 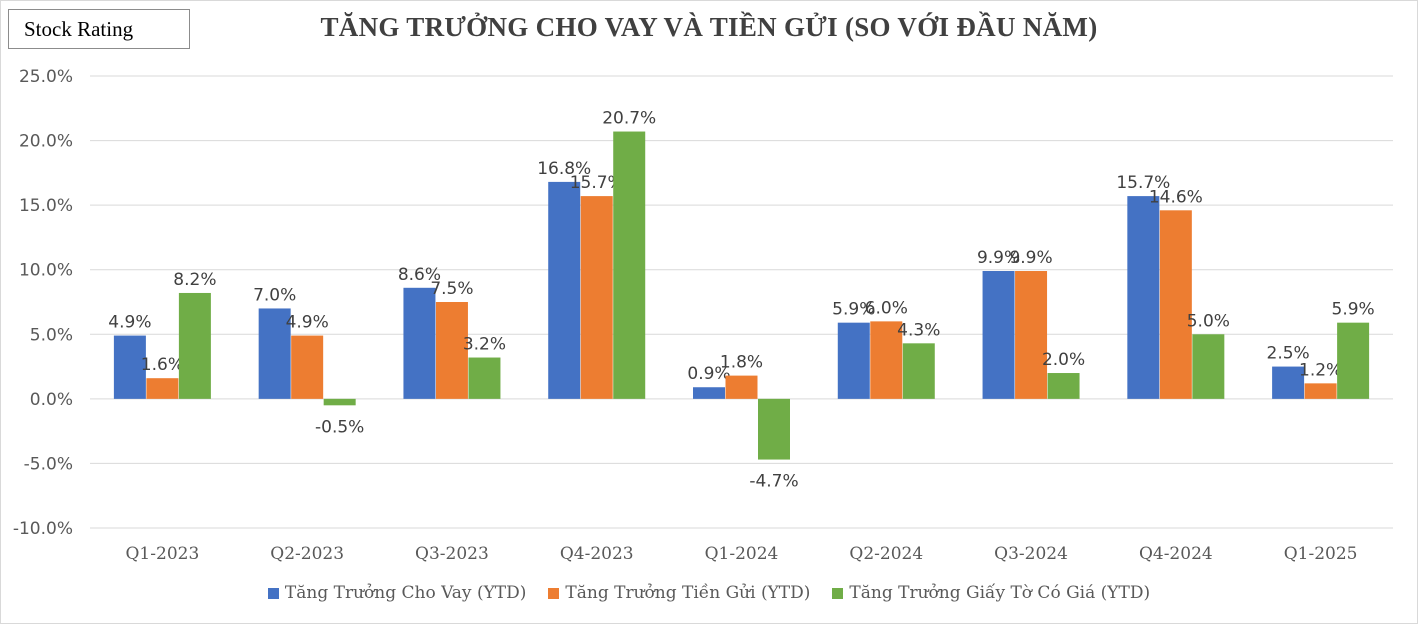 I want to click on x-tick-label: Q1-2023, so click(x=163, y=554).